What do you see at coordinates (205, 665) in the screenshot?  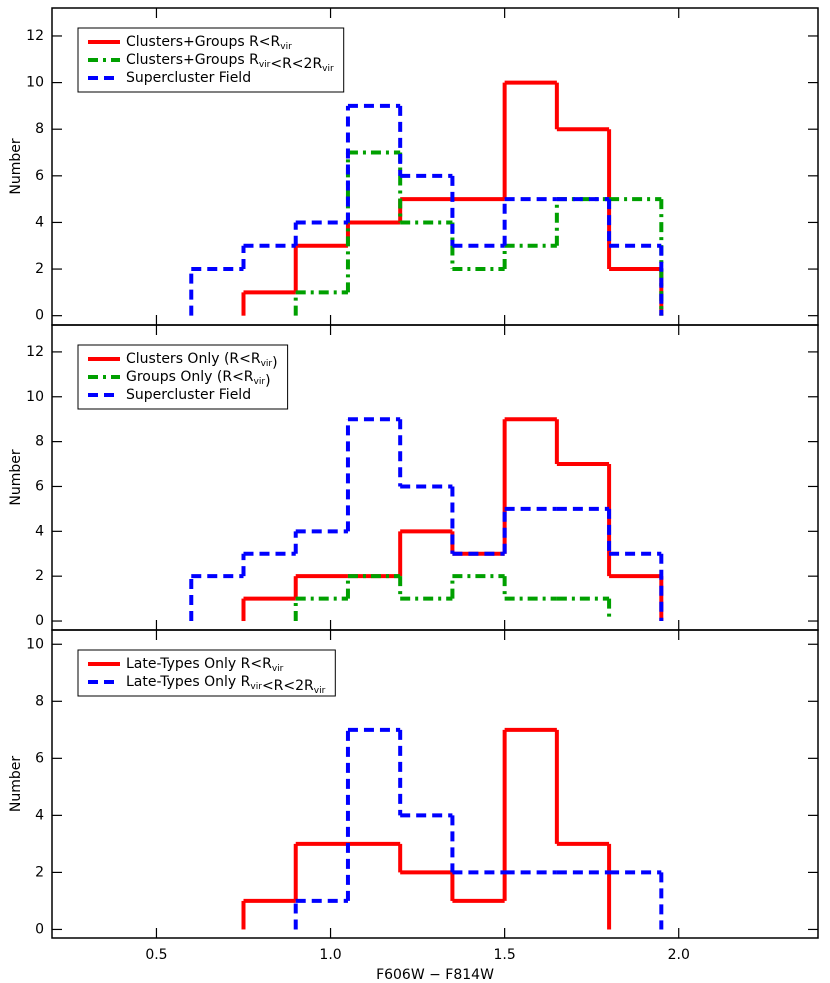 I see `legend-label: Late-Types Only R<Rvir` at bounding box center [205, 665].